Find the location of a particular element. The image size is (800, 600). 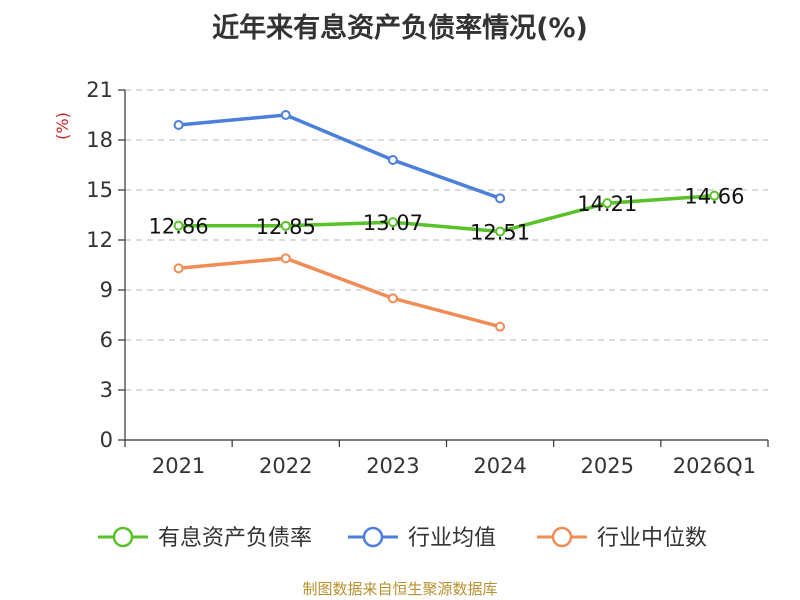

x-tick-labels: 2021 2022 2023 2024 2025 2026Q1 is located at coordinates (454, 466).